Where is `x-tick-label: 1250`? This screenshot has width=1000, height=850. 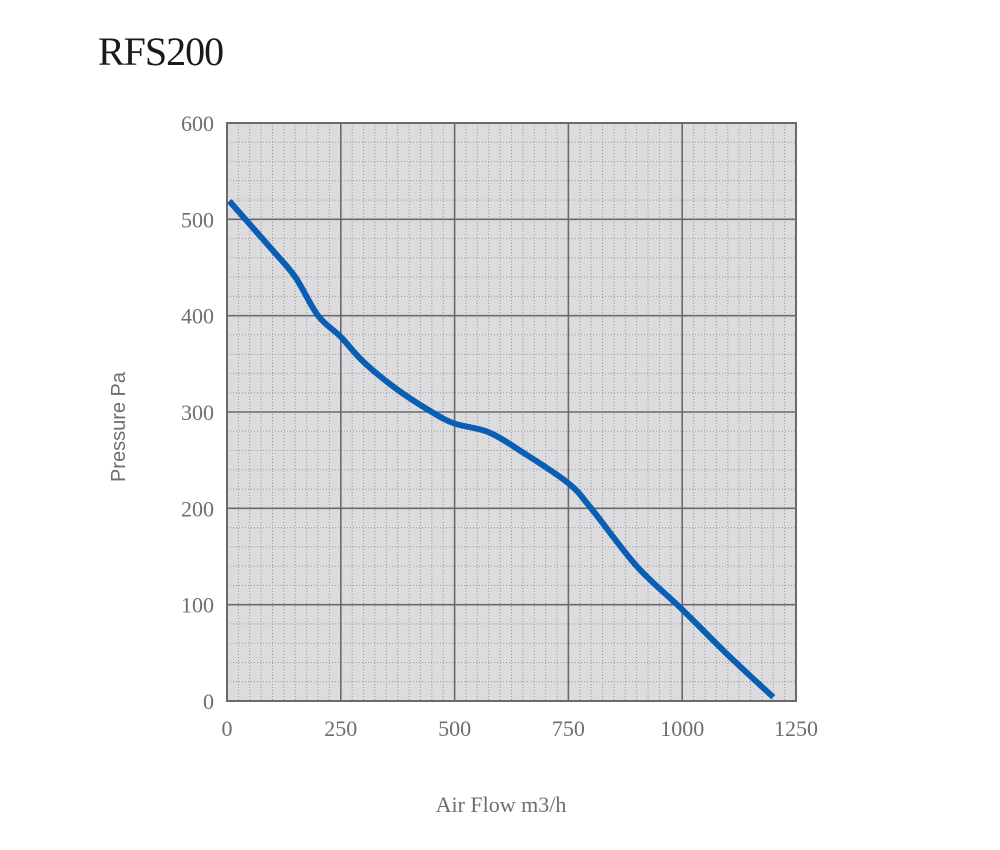
x-tick-label: 1250 is located at coordinates (796, 728).